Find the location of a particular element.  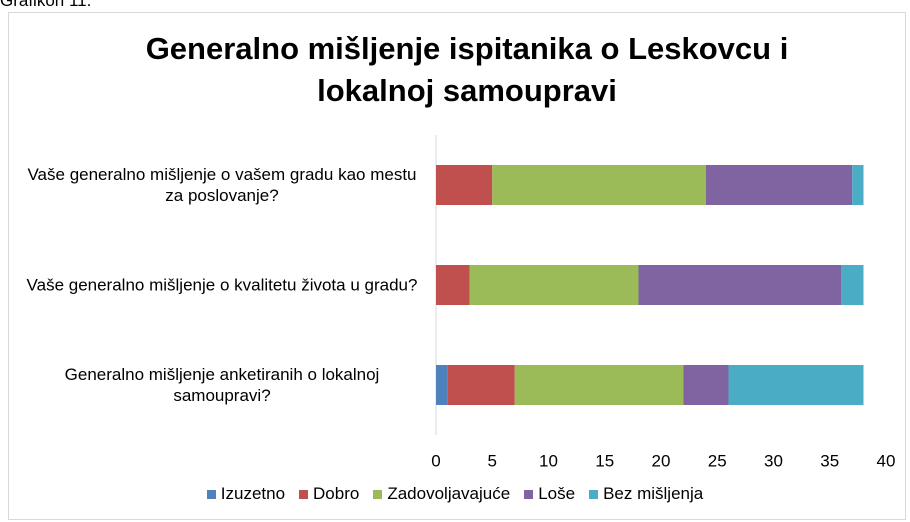

caption: Grafikon 11. is located at coordinates (46, 5).